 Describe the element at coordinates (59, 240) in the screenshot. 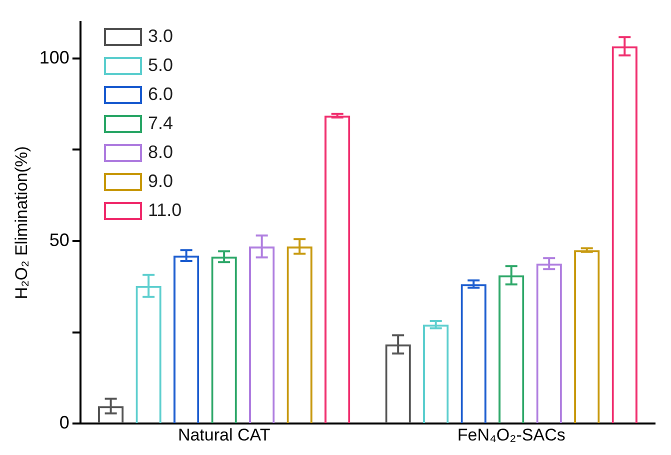

I see `y-tick-label: 50` at that location.